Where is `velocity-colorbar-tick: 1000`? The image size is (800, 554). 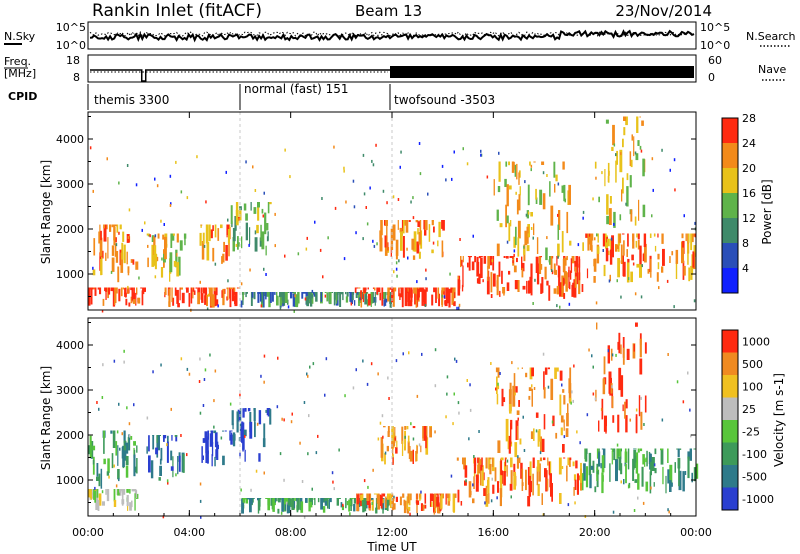 velocity-colorbar-tick: 1000 is located at coordinates (756, 341).